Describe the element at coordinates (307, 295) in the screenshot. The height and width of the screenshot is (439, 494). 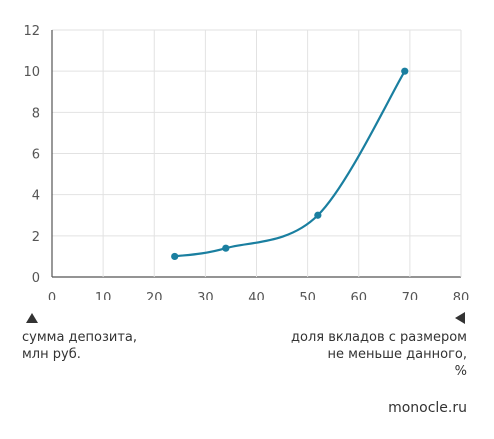
I see `x-tick-label: 50` at that location.